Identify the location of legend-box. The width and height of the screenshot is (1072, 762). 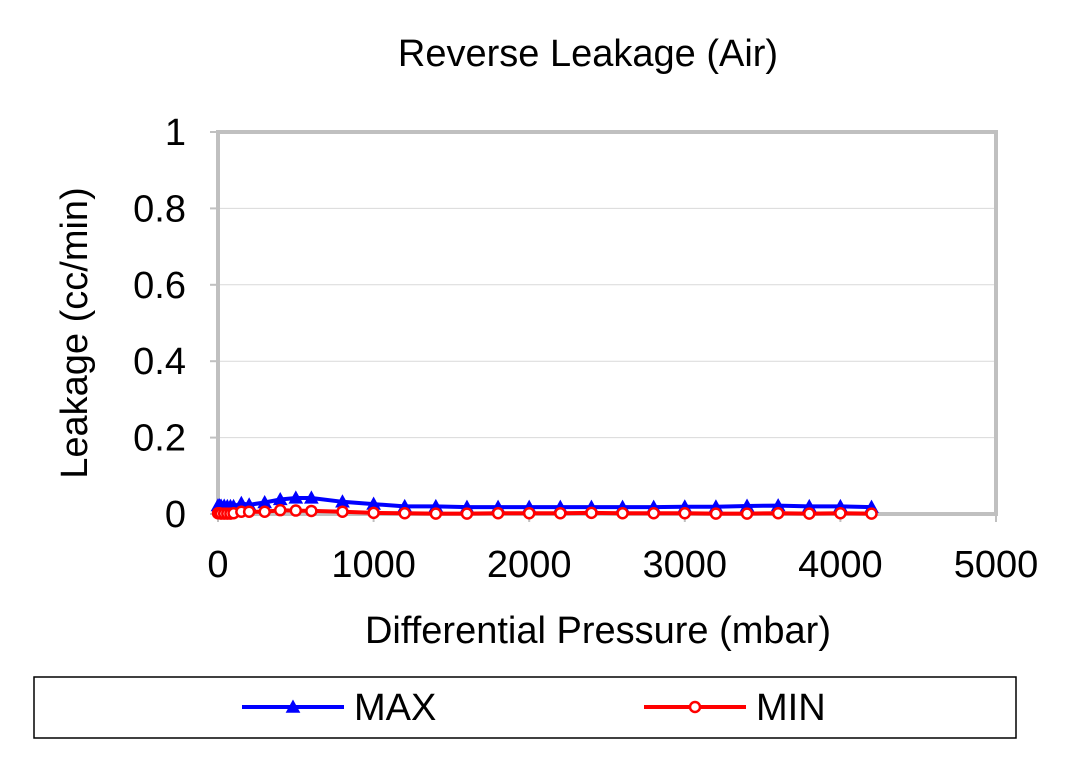
(525, 707).